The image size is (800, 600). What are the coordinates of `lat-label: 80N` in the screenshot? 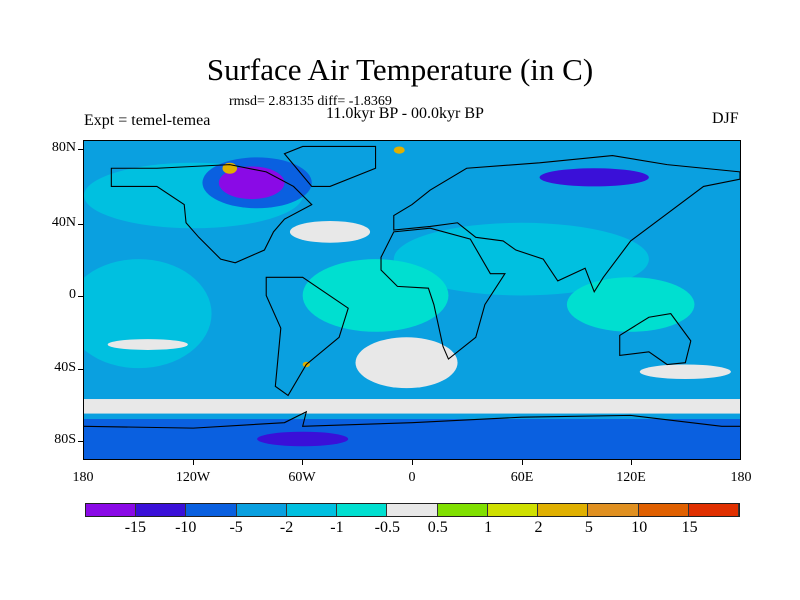 It's located at (63, 147).